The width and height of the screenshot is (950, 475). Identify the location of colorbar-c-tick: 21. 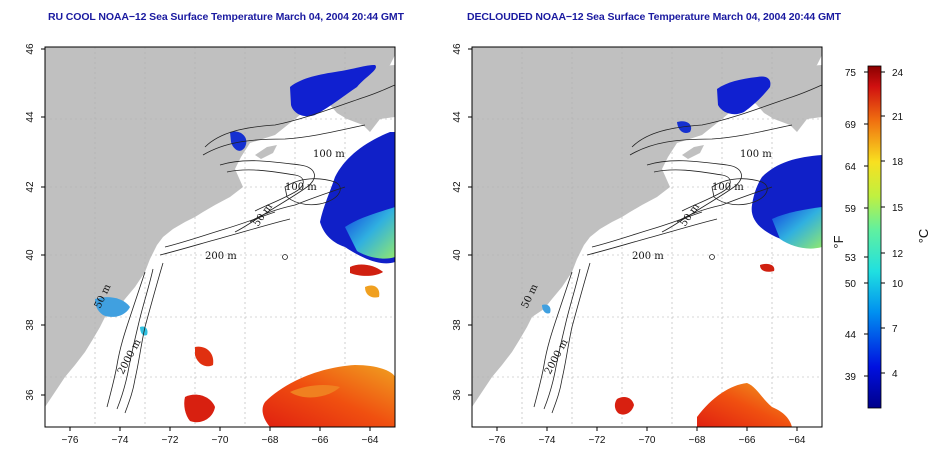
(898, 117).